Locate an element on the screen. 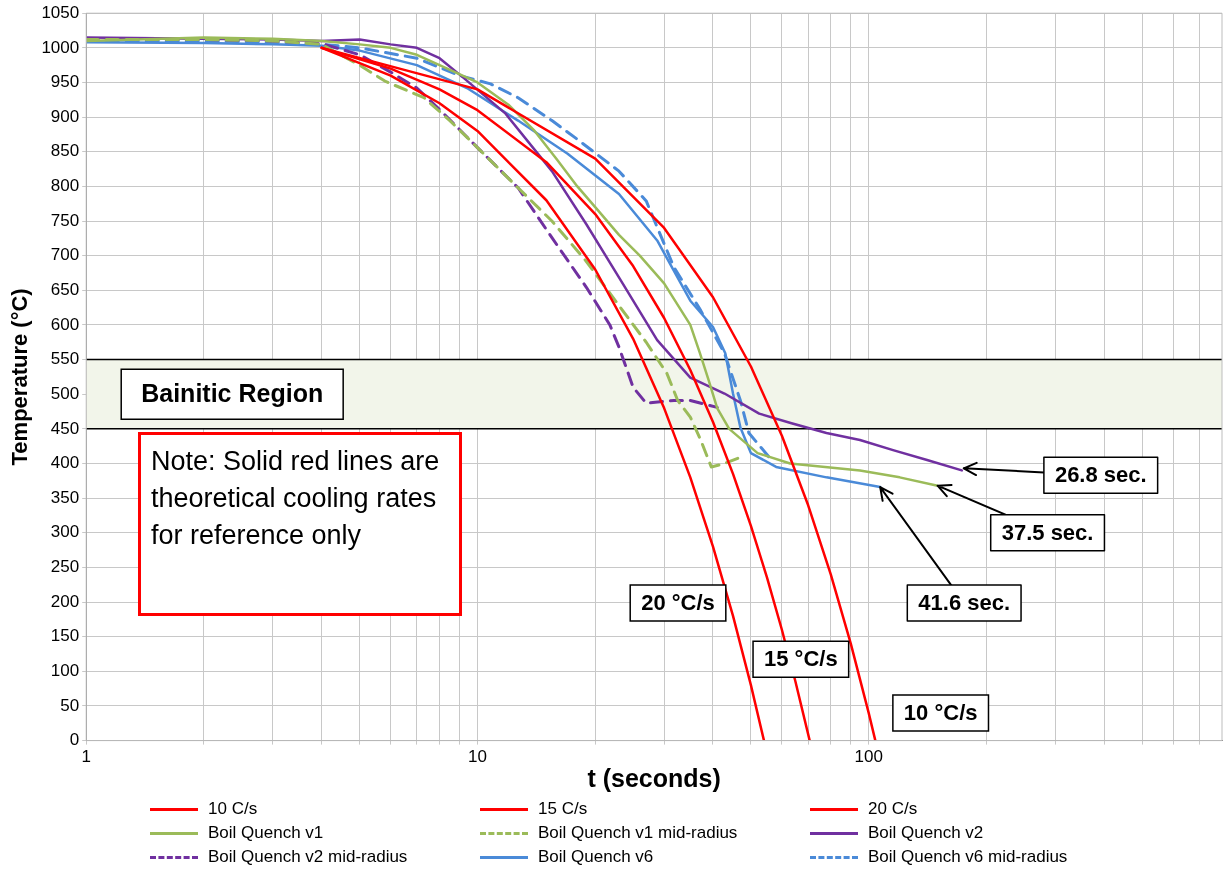  y-tick-label: 350 is located at coordinates (65, 497).